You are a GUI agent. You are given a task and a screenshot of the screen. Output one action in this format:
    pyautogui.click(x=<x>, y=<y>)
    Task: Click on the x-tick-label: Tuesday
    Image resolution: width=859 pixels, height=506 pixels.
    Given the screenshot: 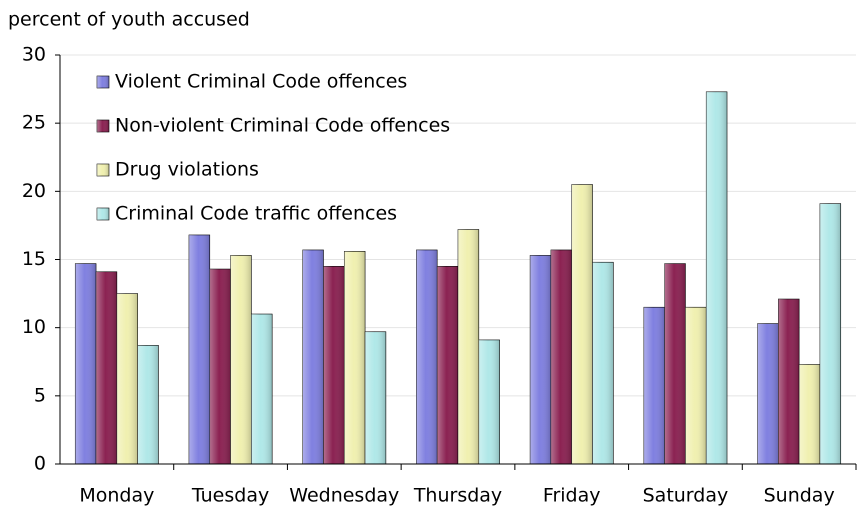 What is the action you would take?
    pyautogui.click(x=230, y=495)
    